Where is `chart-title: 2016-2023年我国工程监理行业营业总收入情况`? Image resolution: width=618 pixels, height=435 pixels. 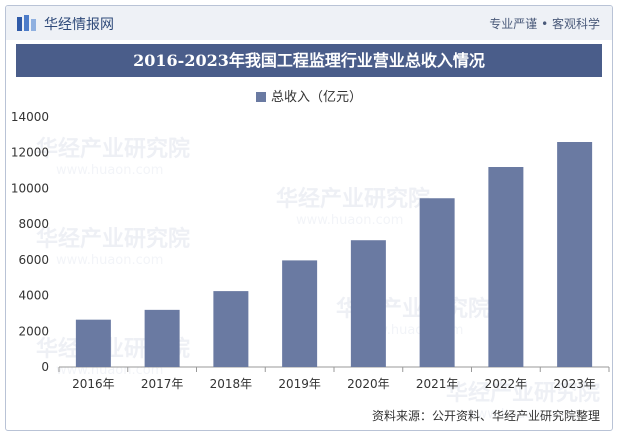 chart-title: 2016-2023年我国工程监理行业营业总收入情况 is located at coordinates (309, 60).